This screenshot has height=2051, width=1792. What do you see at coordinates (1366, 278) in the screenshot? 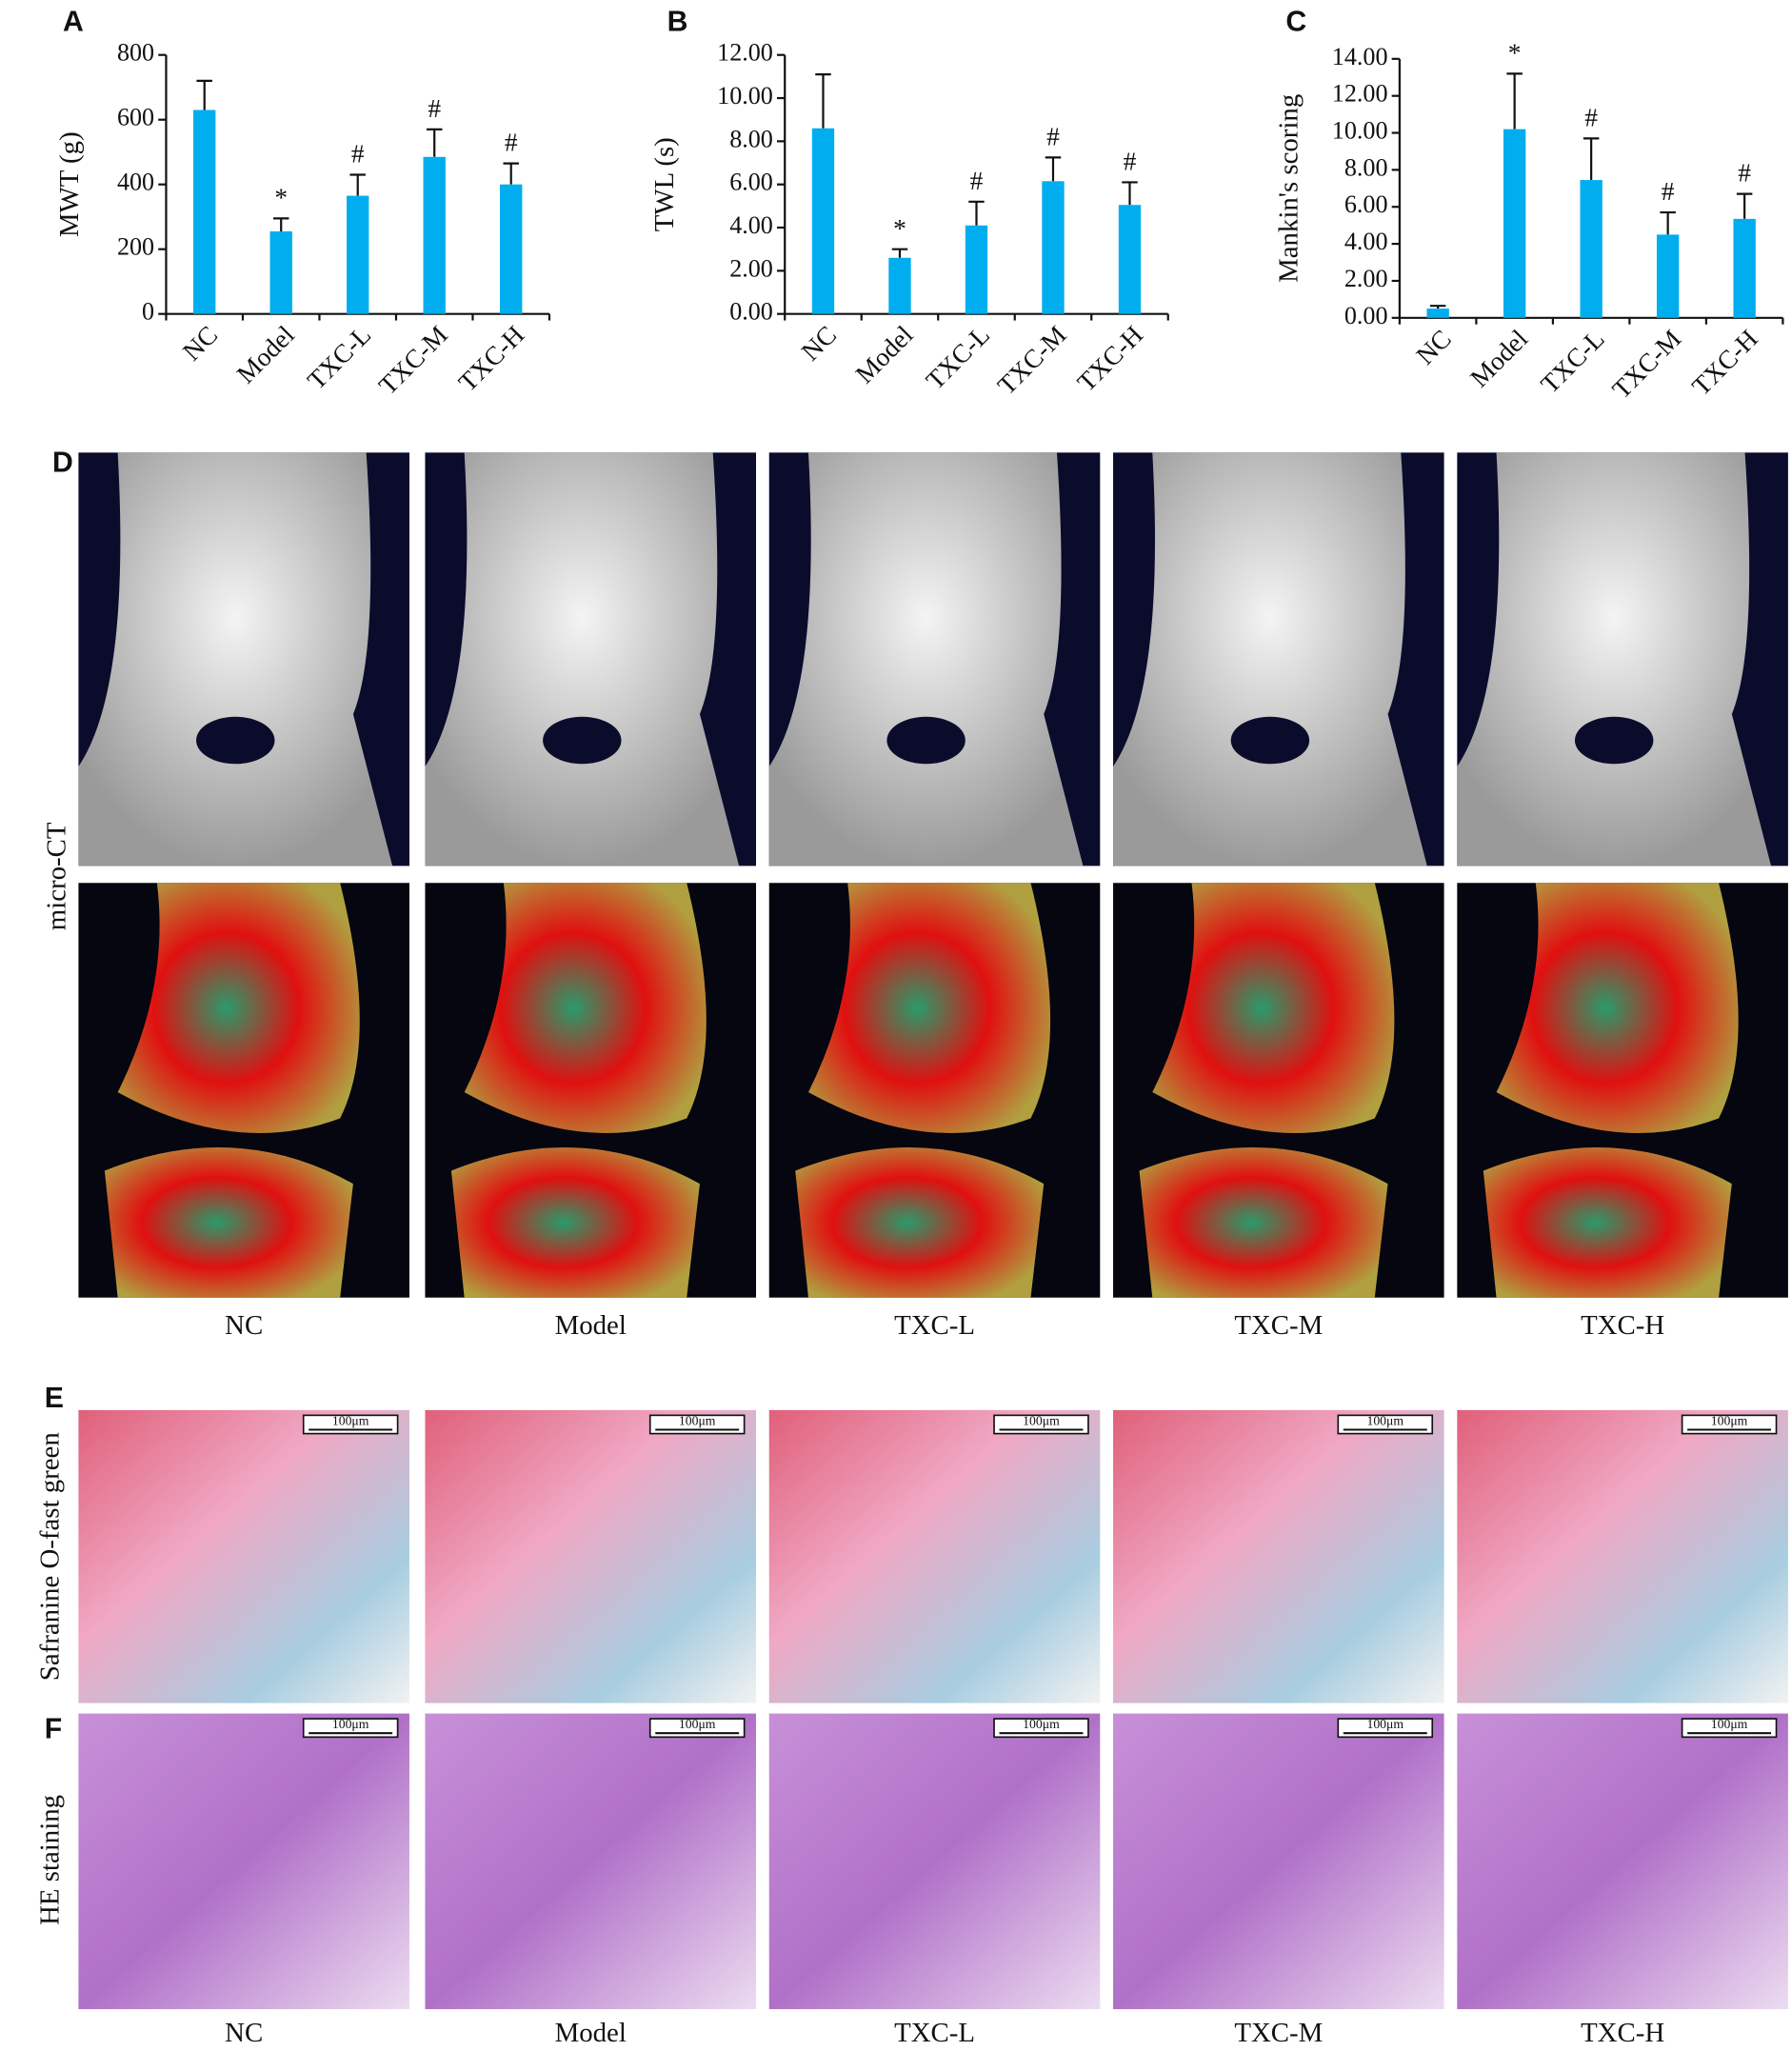
I see `y-tick-label: 2.00` at bounding box center [1366, 278].